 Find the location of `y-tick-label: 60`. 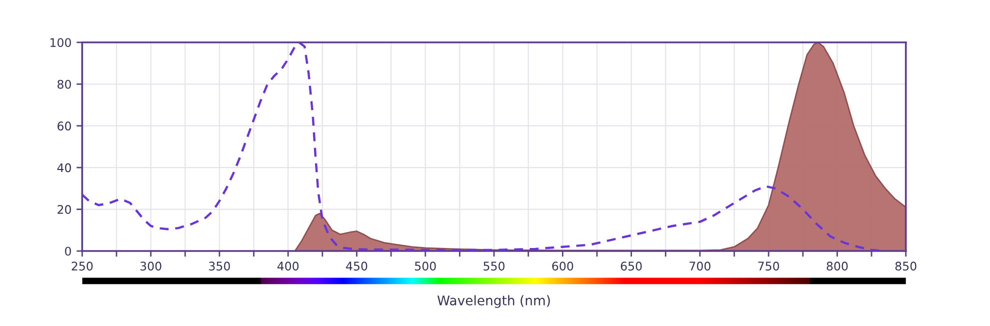

y-tick-label: 60 is located at coordinates (64, 126).